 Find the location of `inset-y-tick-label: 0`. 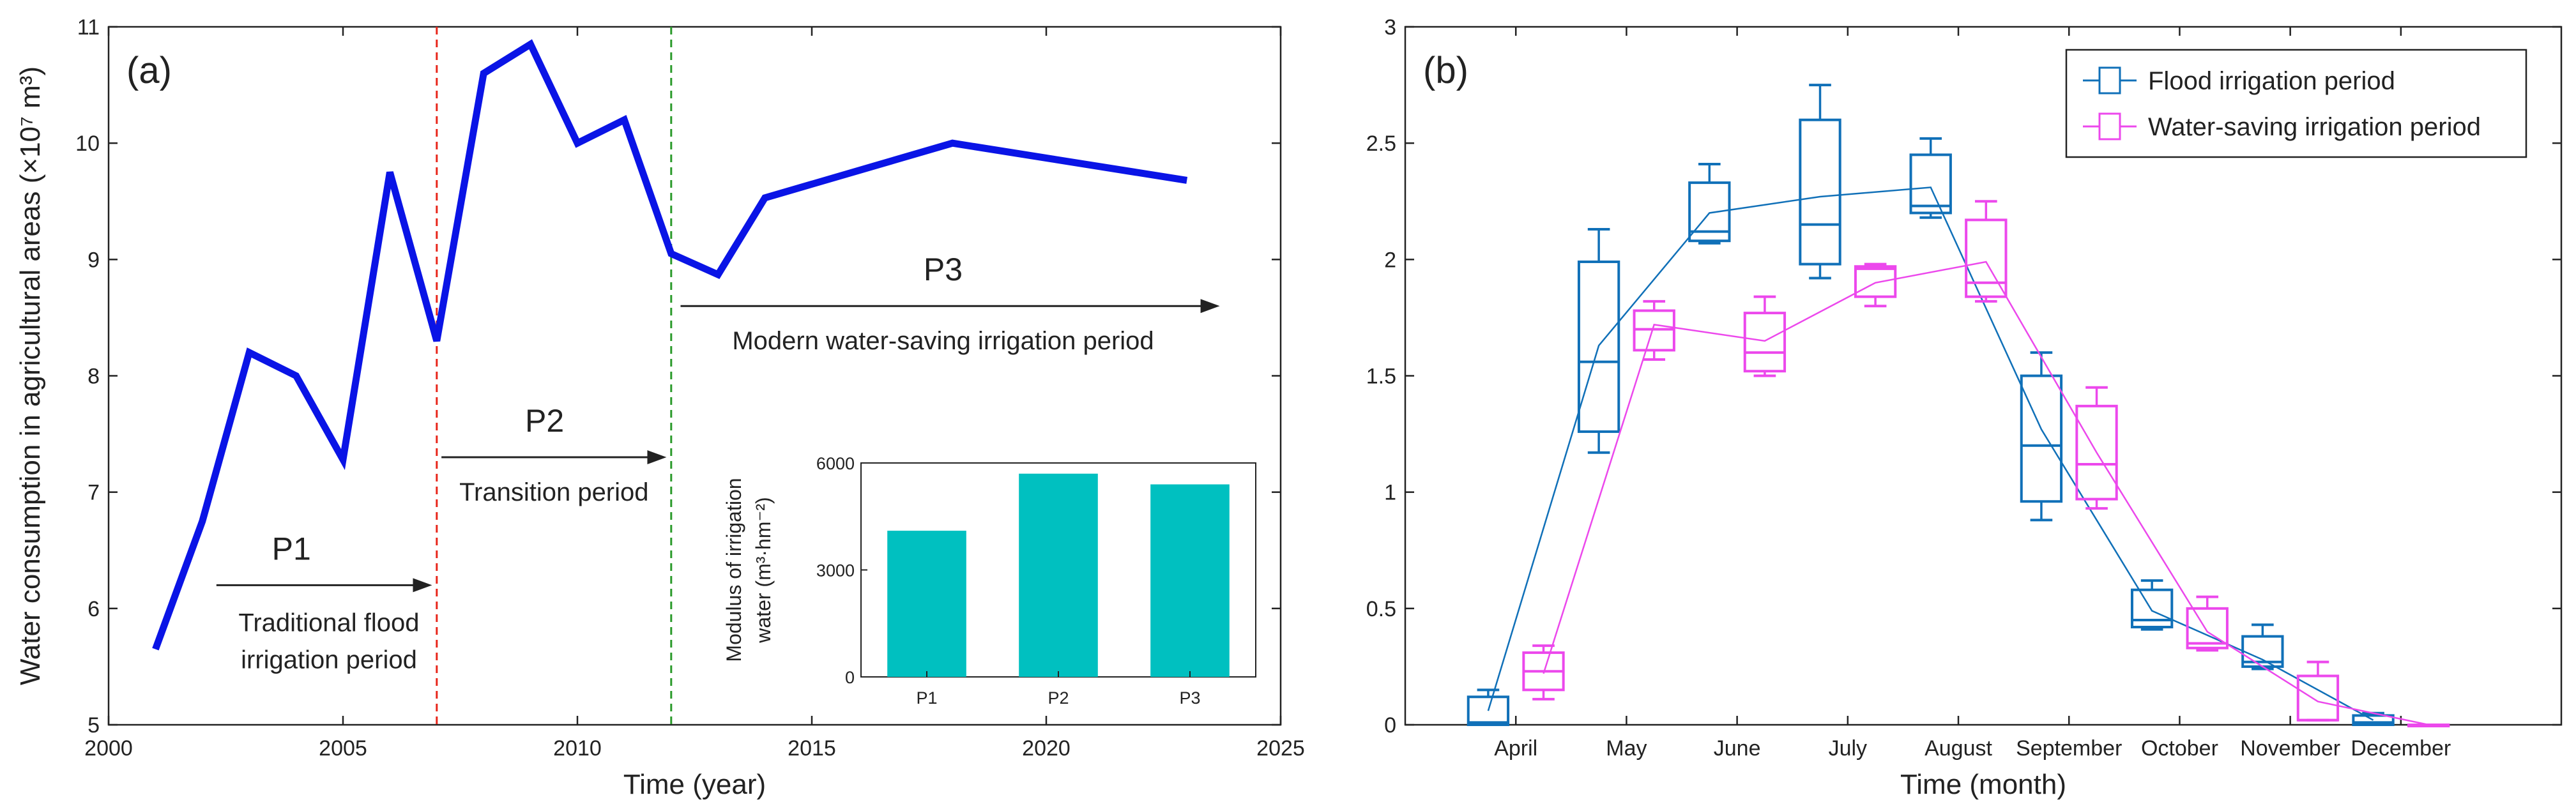

inset-y-tick-label: 0 is located at coordinates (850, 677).